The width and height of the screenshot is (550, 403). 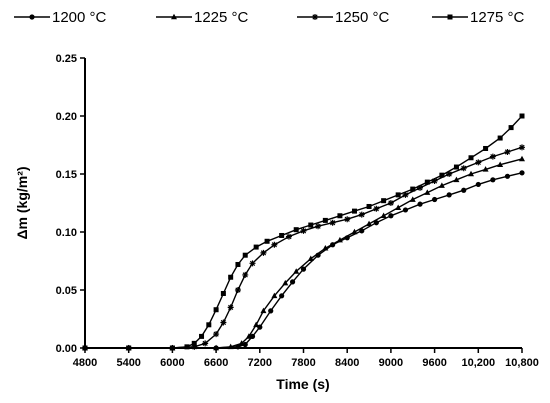 I want to click on x-axis-title: Time (s), so click(x=302, y=384).